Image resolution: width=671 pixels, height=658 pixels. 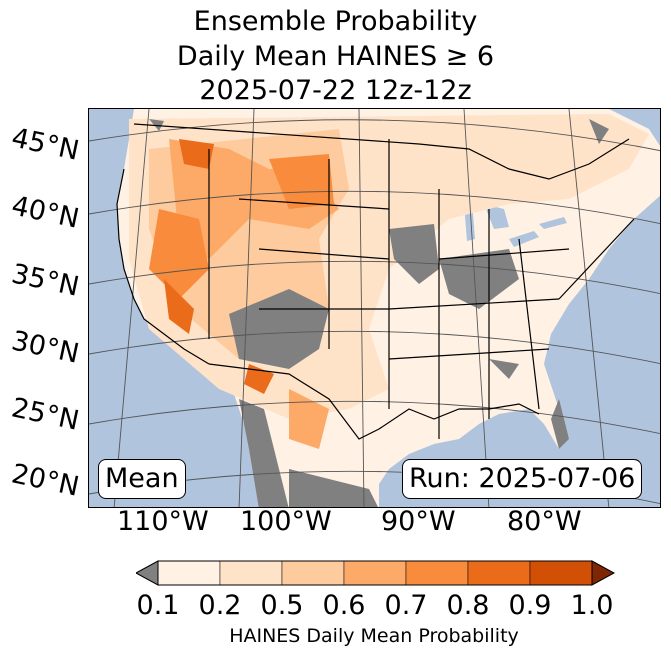 What do you see at coordinates (158, 605) in the screenshot?
I see `colorbar-tick-label: 0.1` at bounding box center [158, 605].